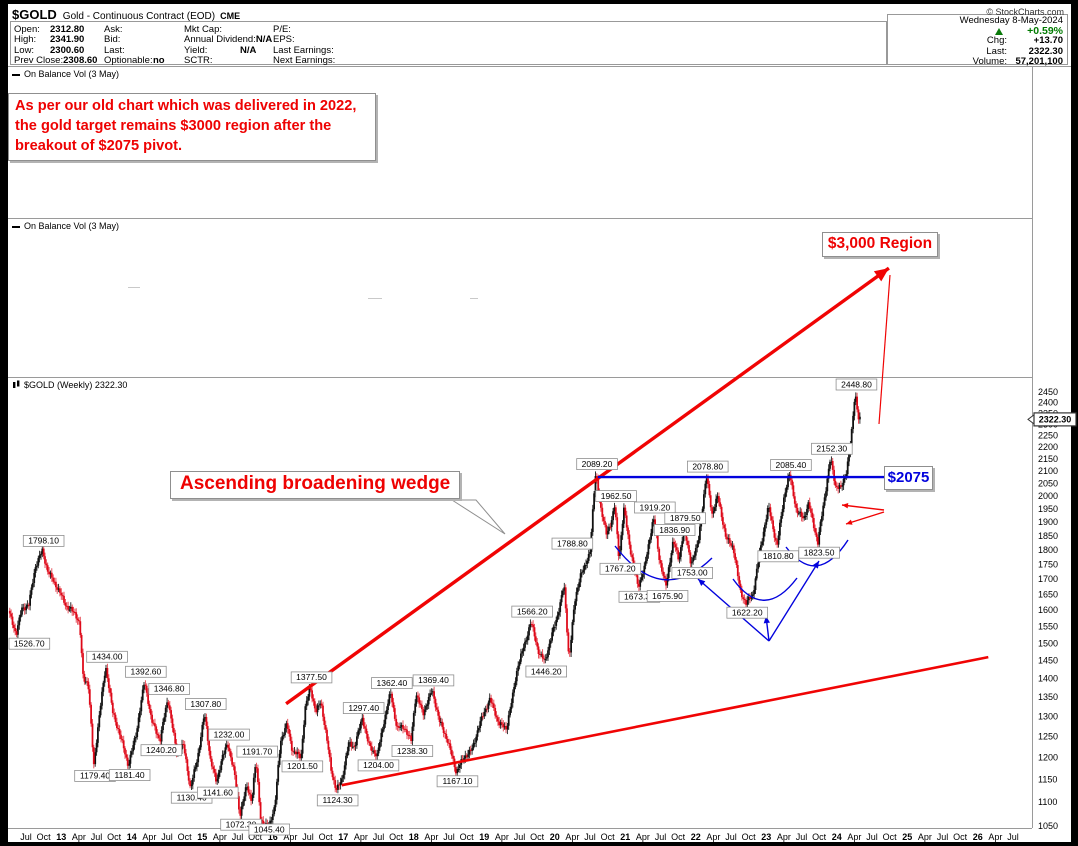 The width and height of the screenshot is (1078, 846). Describe the element at coordinates (908, 478) in the screenshot. I see `pivot-level-label: $2075` at that location.